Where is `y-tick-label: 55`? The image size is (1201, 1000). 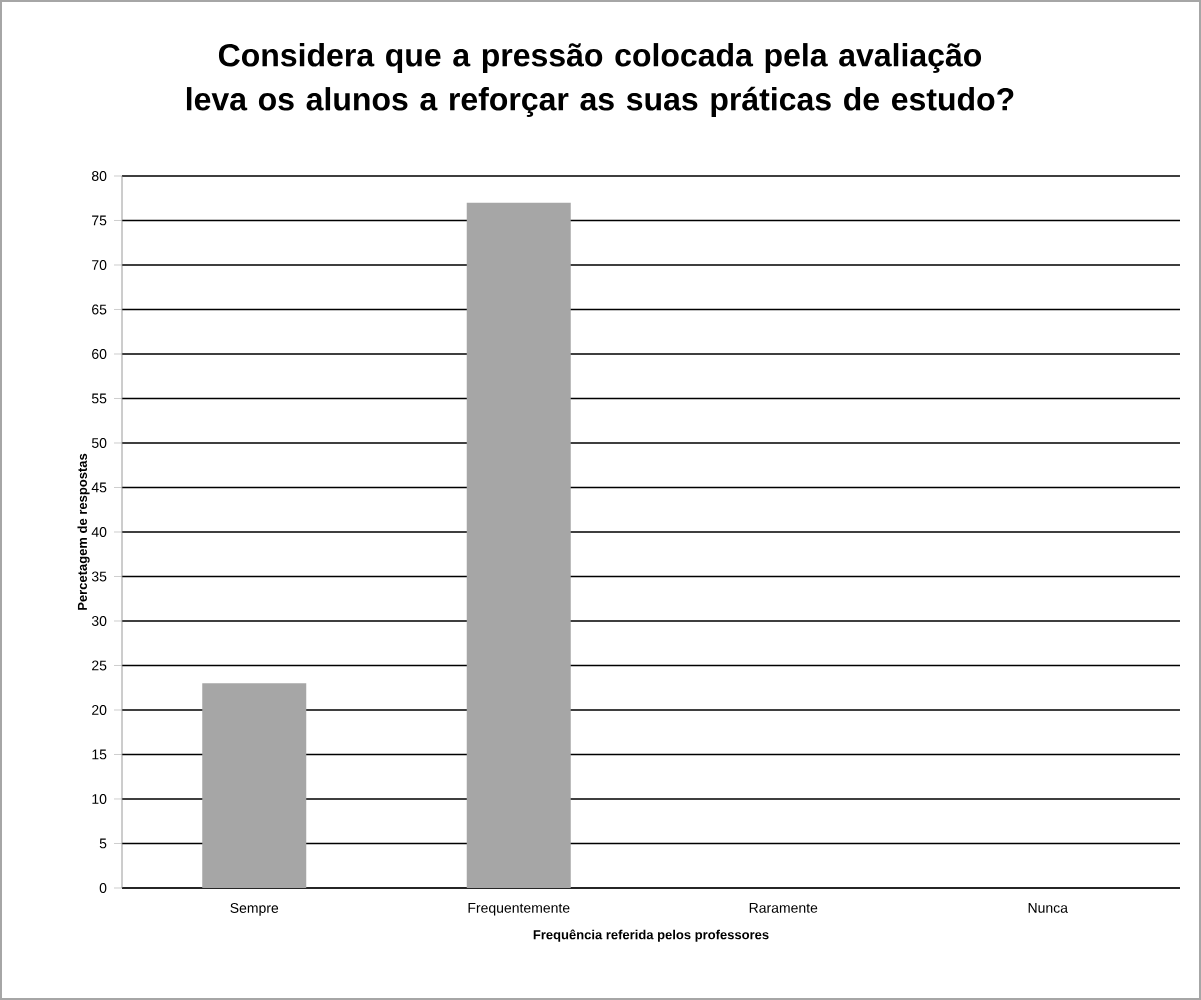
y-tick-label: 55 is located at coordinates (99, 398).